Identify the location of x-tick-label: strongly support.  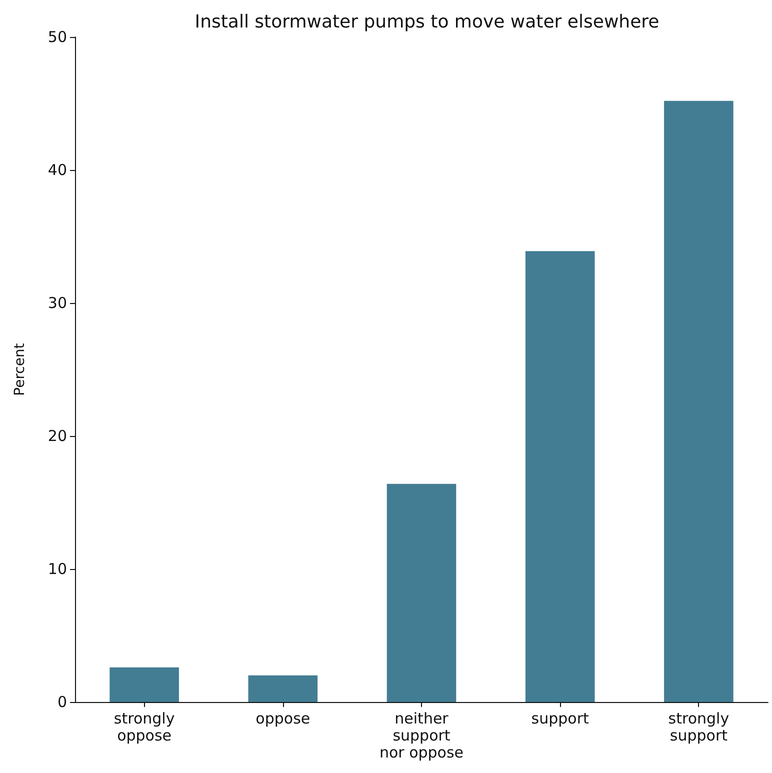
(699, 727).